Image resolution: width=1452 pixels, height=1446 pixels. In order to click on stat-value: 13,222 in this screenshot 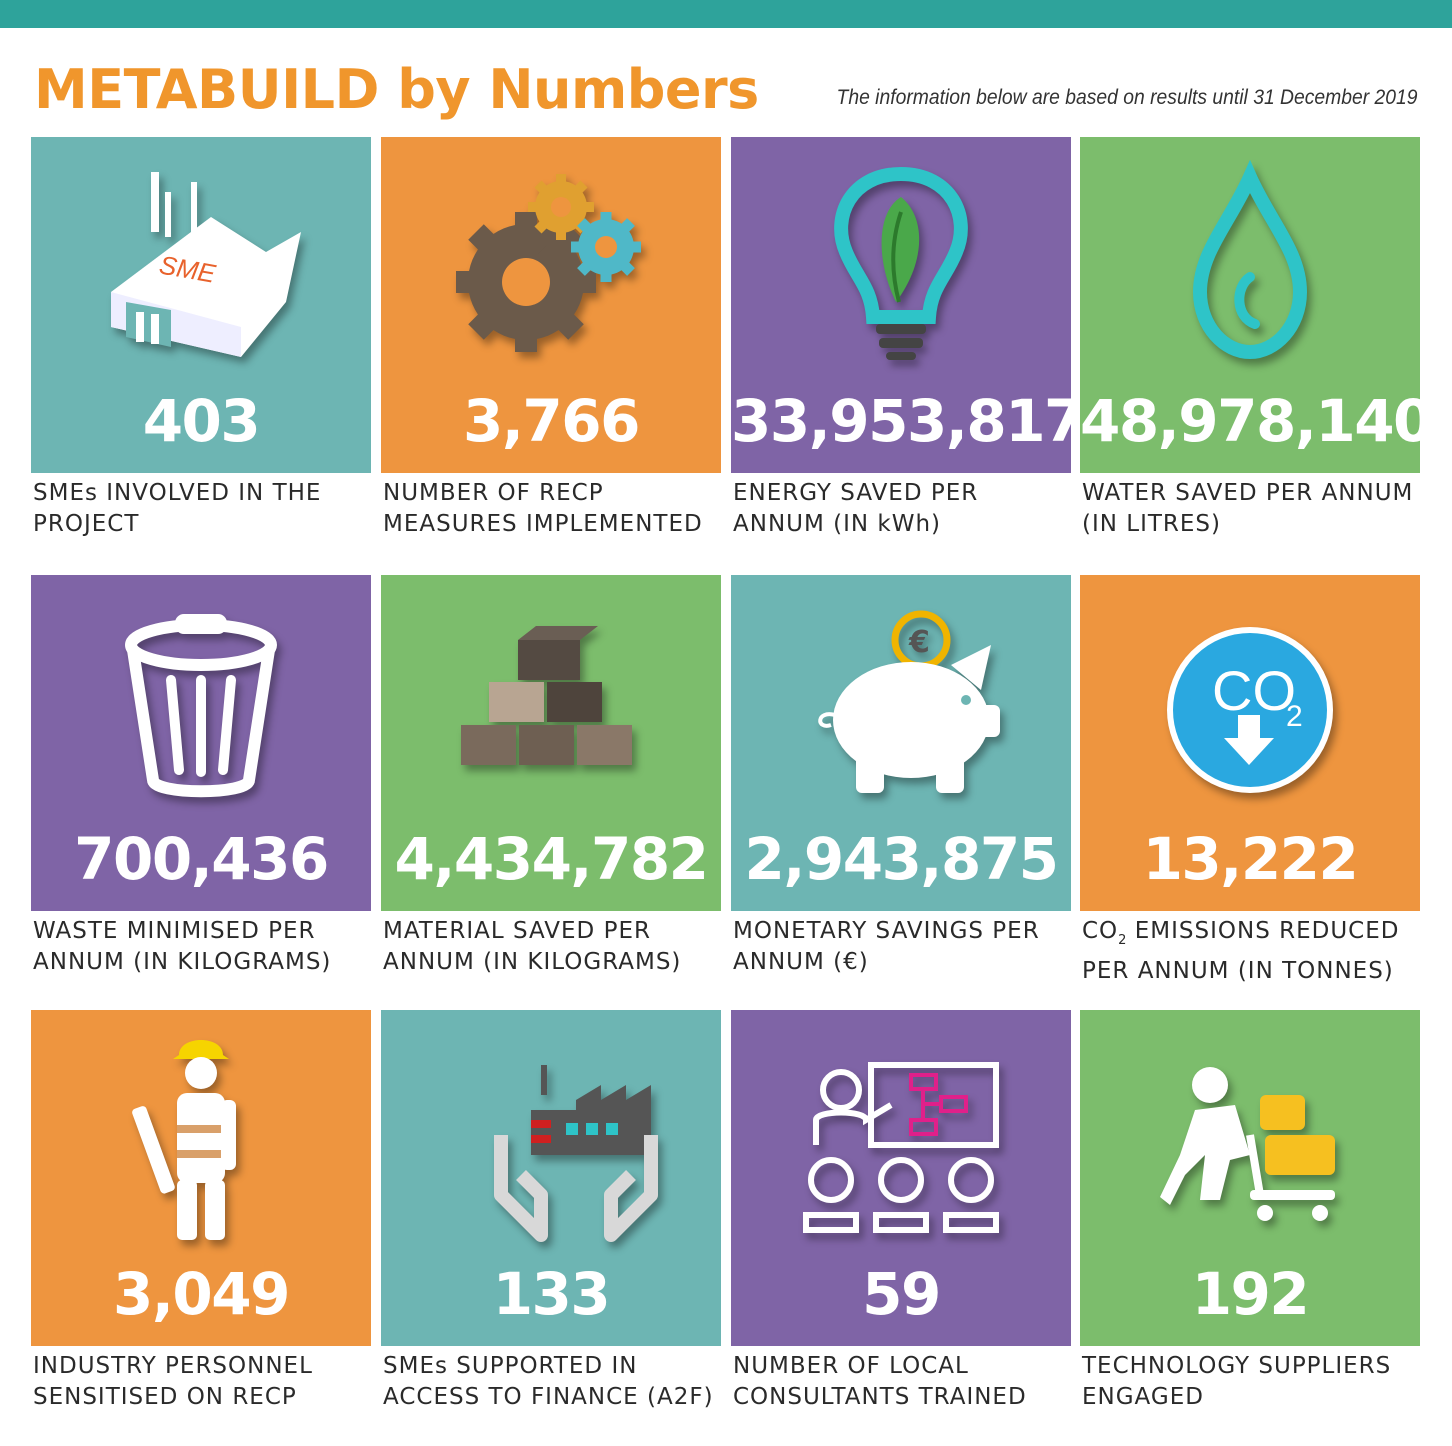, I will do `click(1250, 859)`.